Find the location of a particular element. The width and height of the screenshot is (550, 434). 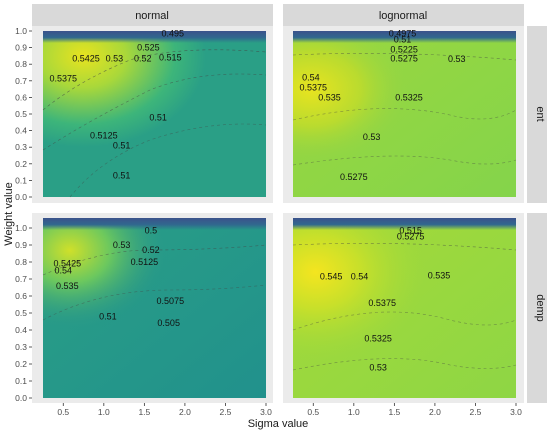

contour-label: 0.5 is located at coordinates (151, 231).